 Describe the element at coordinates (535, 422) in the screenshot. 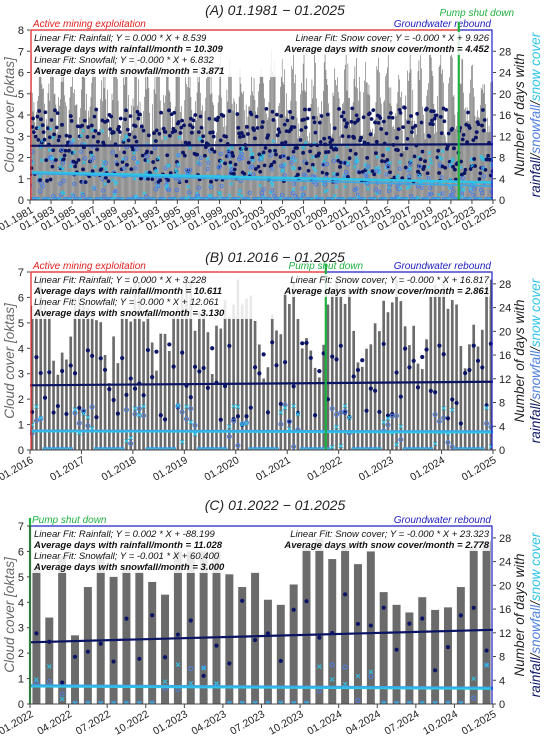

I see `y2-label-part: rainfall` at that location.